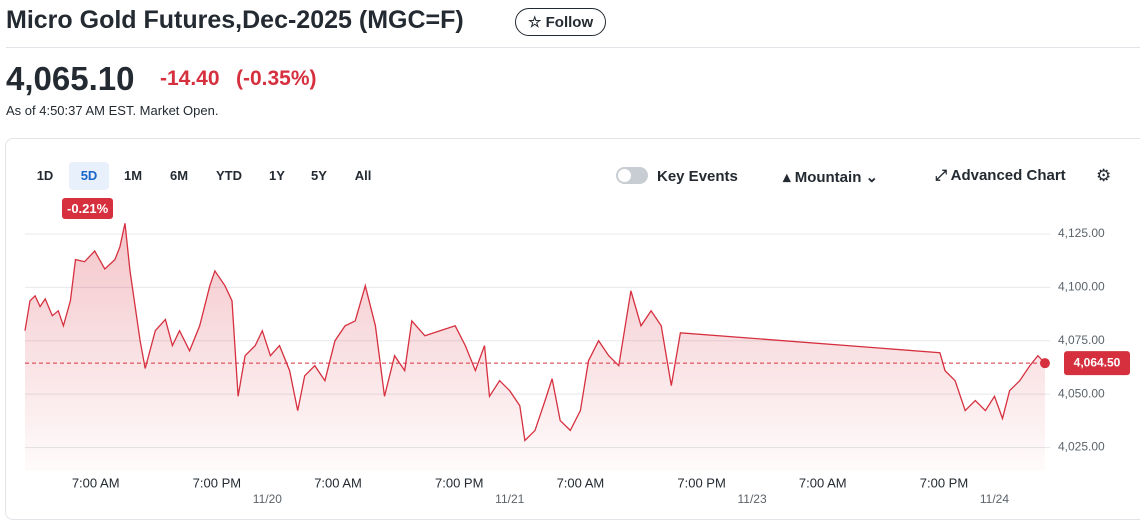  I want to click on price: 4,065.10, so click(70, 78).